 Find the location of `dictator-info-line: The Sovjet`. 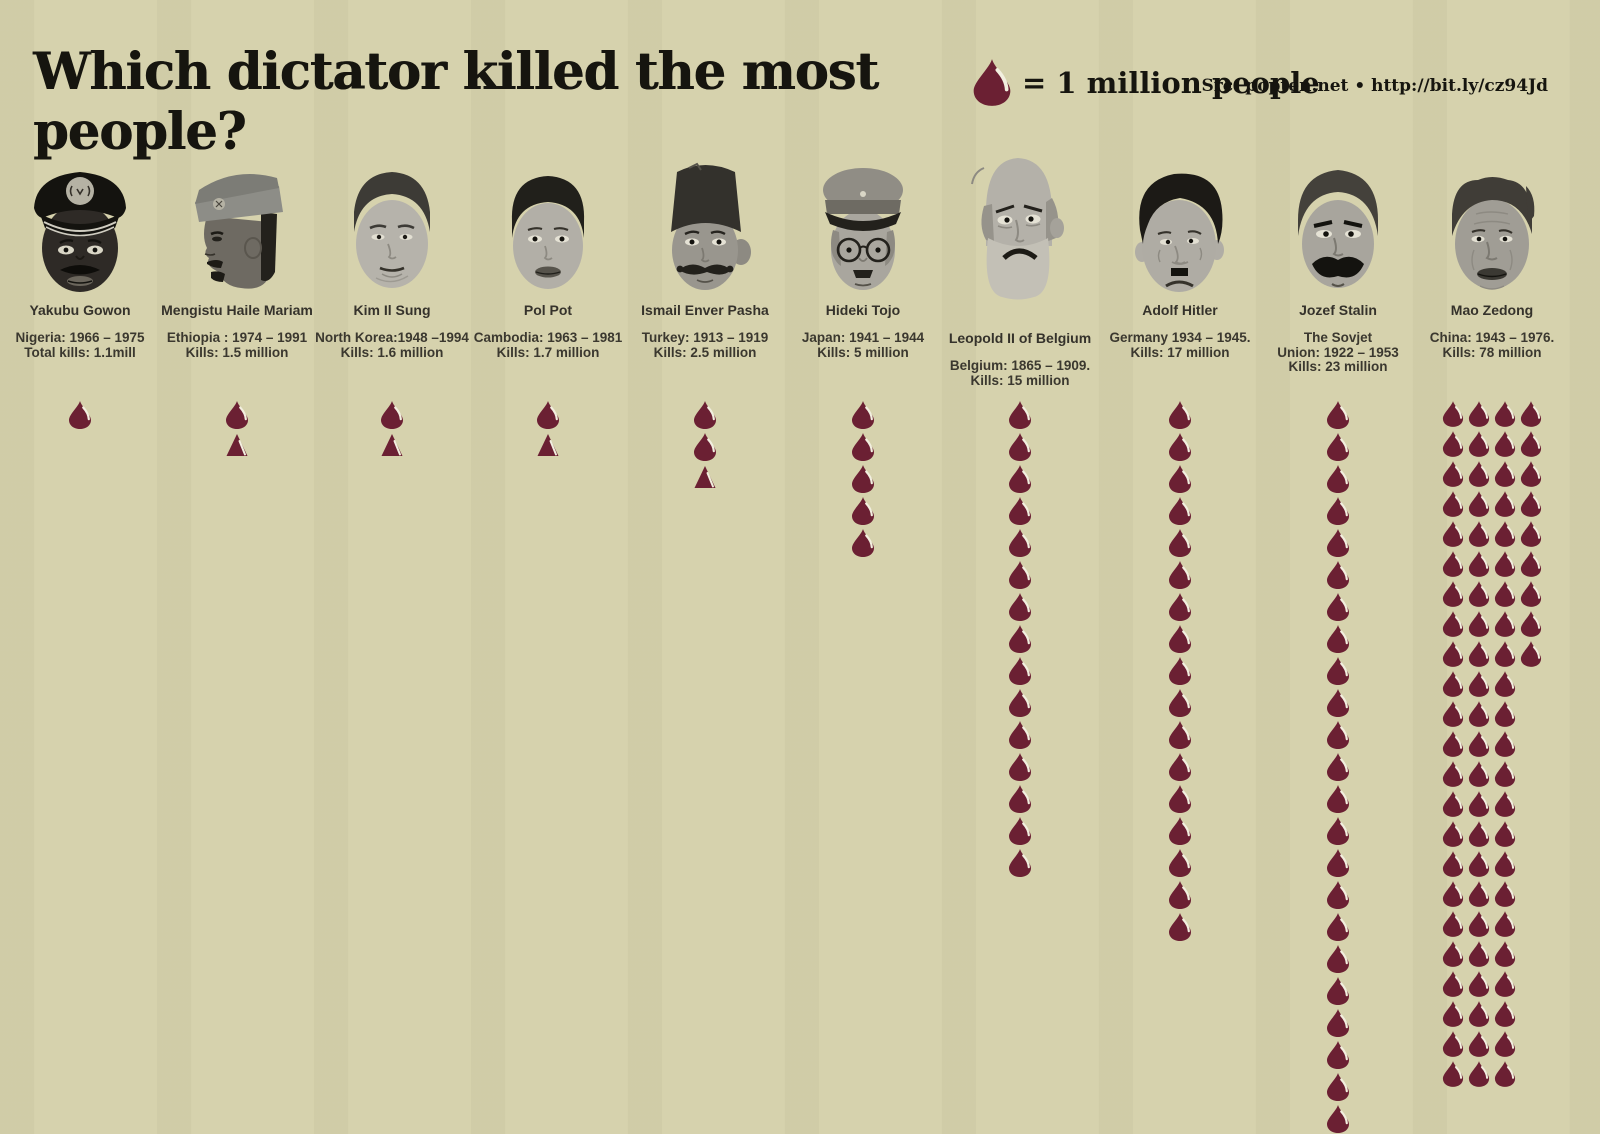

dictator-info-line: The Sovjet is located at coordinates (1338, 337).